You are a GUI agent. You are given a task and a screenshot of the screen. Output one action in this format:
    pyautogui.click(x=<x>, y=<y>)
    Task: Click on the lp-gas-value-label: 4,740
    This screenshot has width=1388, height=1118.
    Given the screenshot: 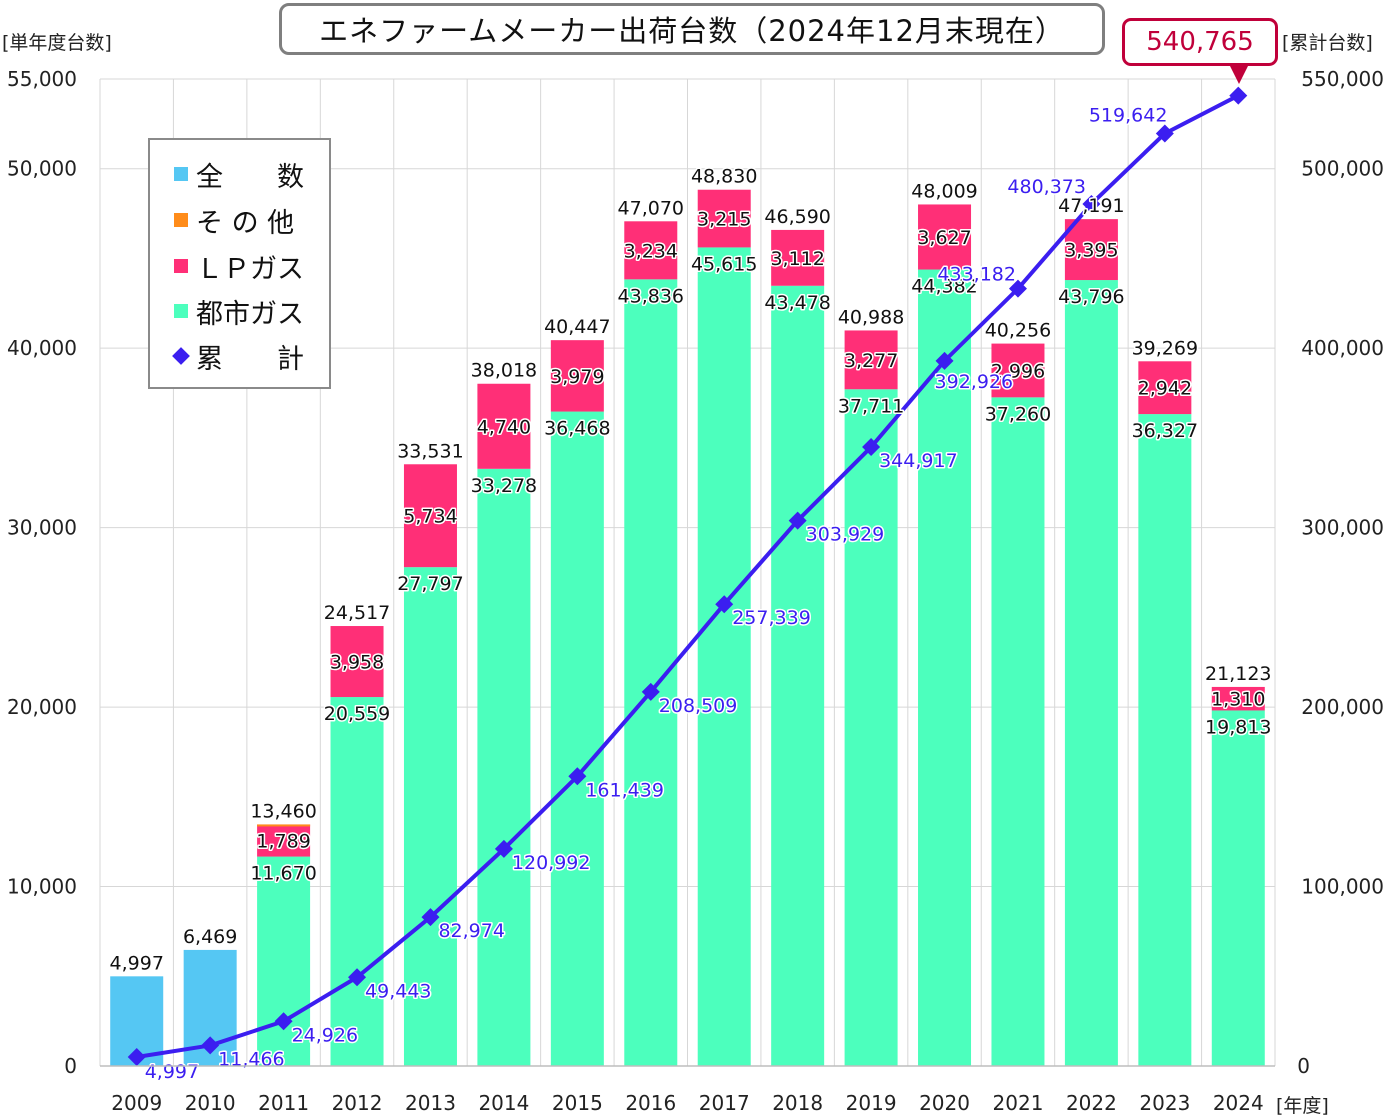 What is the action you would take?
    pyautogui.click(x=504, y=427)
    